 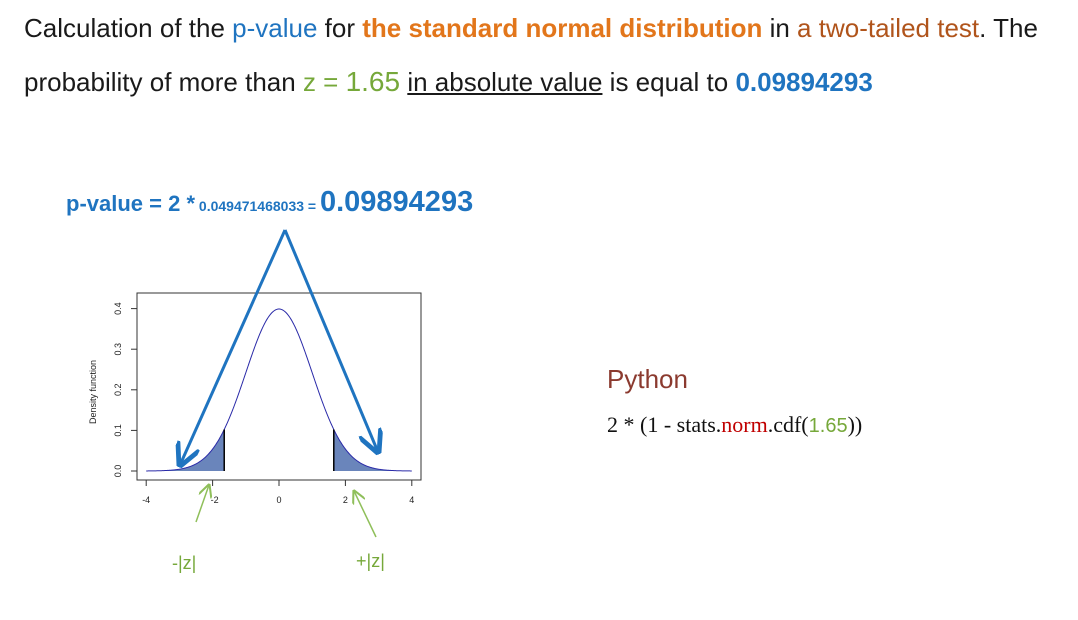 I want to click on x-tick-label: 4, so click(x=411, y=500).